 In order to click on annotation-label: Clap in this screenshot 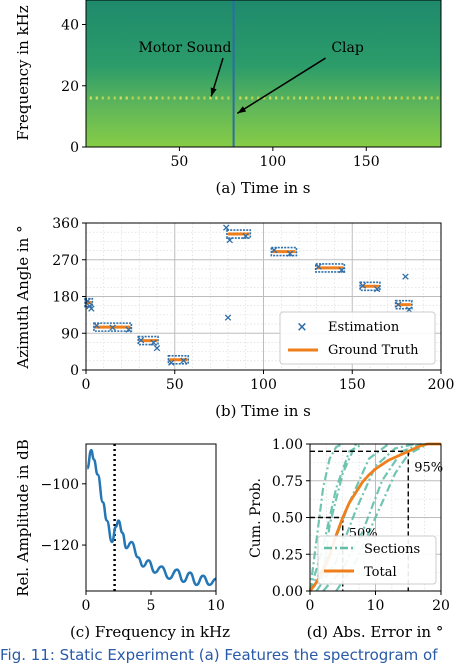, I will do `click(347, 48)`.